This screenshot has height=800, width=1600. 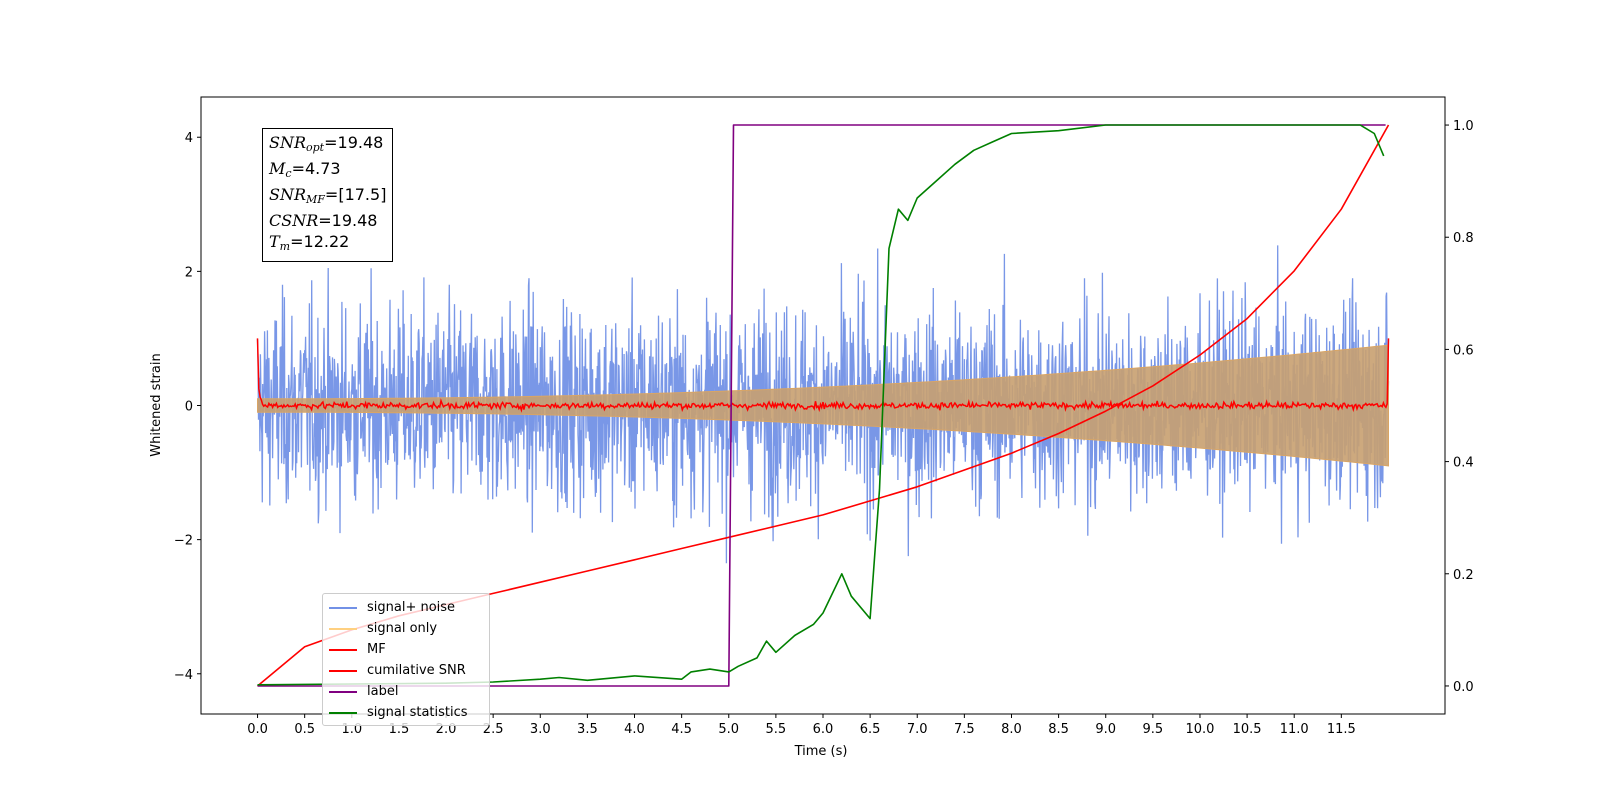 What do you see at coordinates (728, 729) in the screenshot?
I see `x-tick-label: 5.0` at bounding box center [728, 729].